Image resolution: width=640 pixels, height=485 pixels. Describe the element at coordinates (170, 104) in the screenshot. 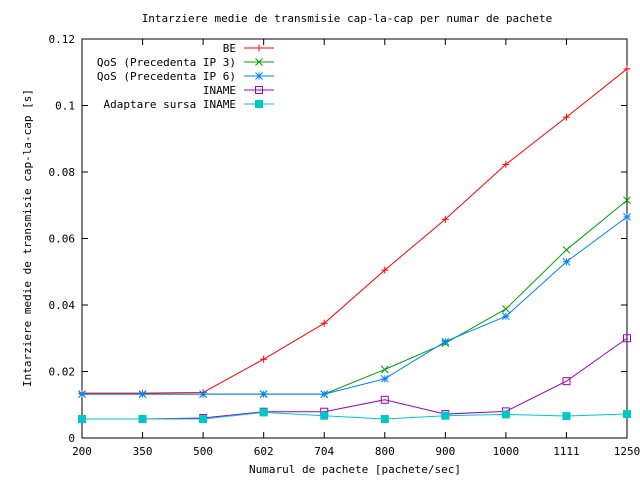

I see `legend-label: Adaptare sursa INAME` at that location.